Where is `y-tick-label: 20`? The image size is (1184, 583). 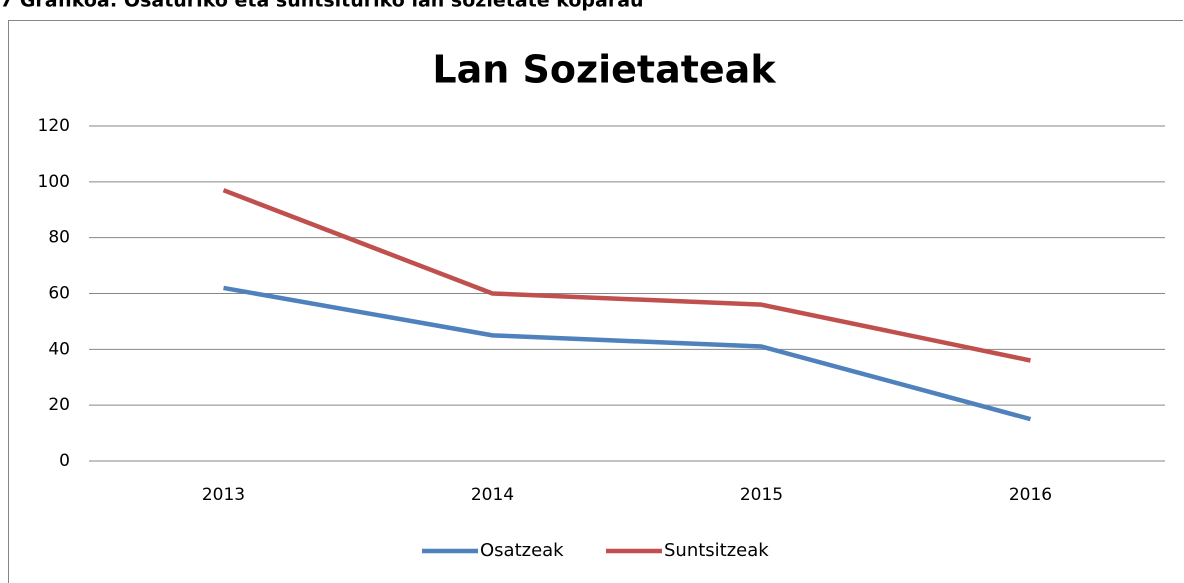 y-tick-label: 20 is located at coordinates (59, 405).